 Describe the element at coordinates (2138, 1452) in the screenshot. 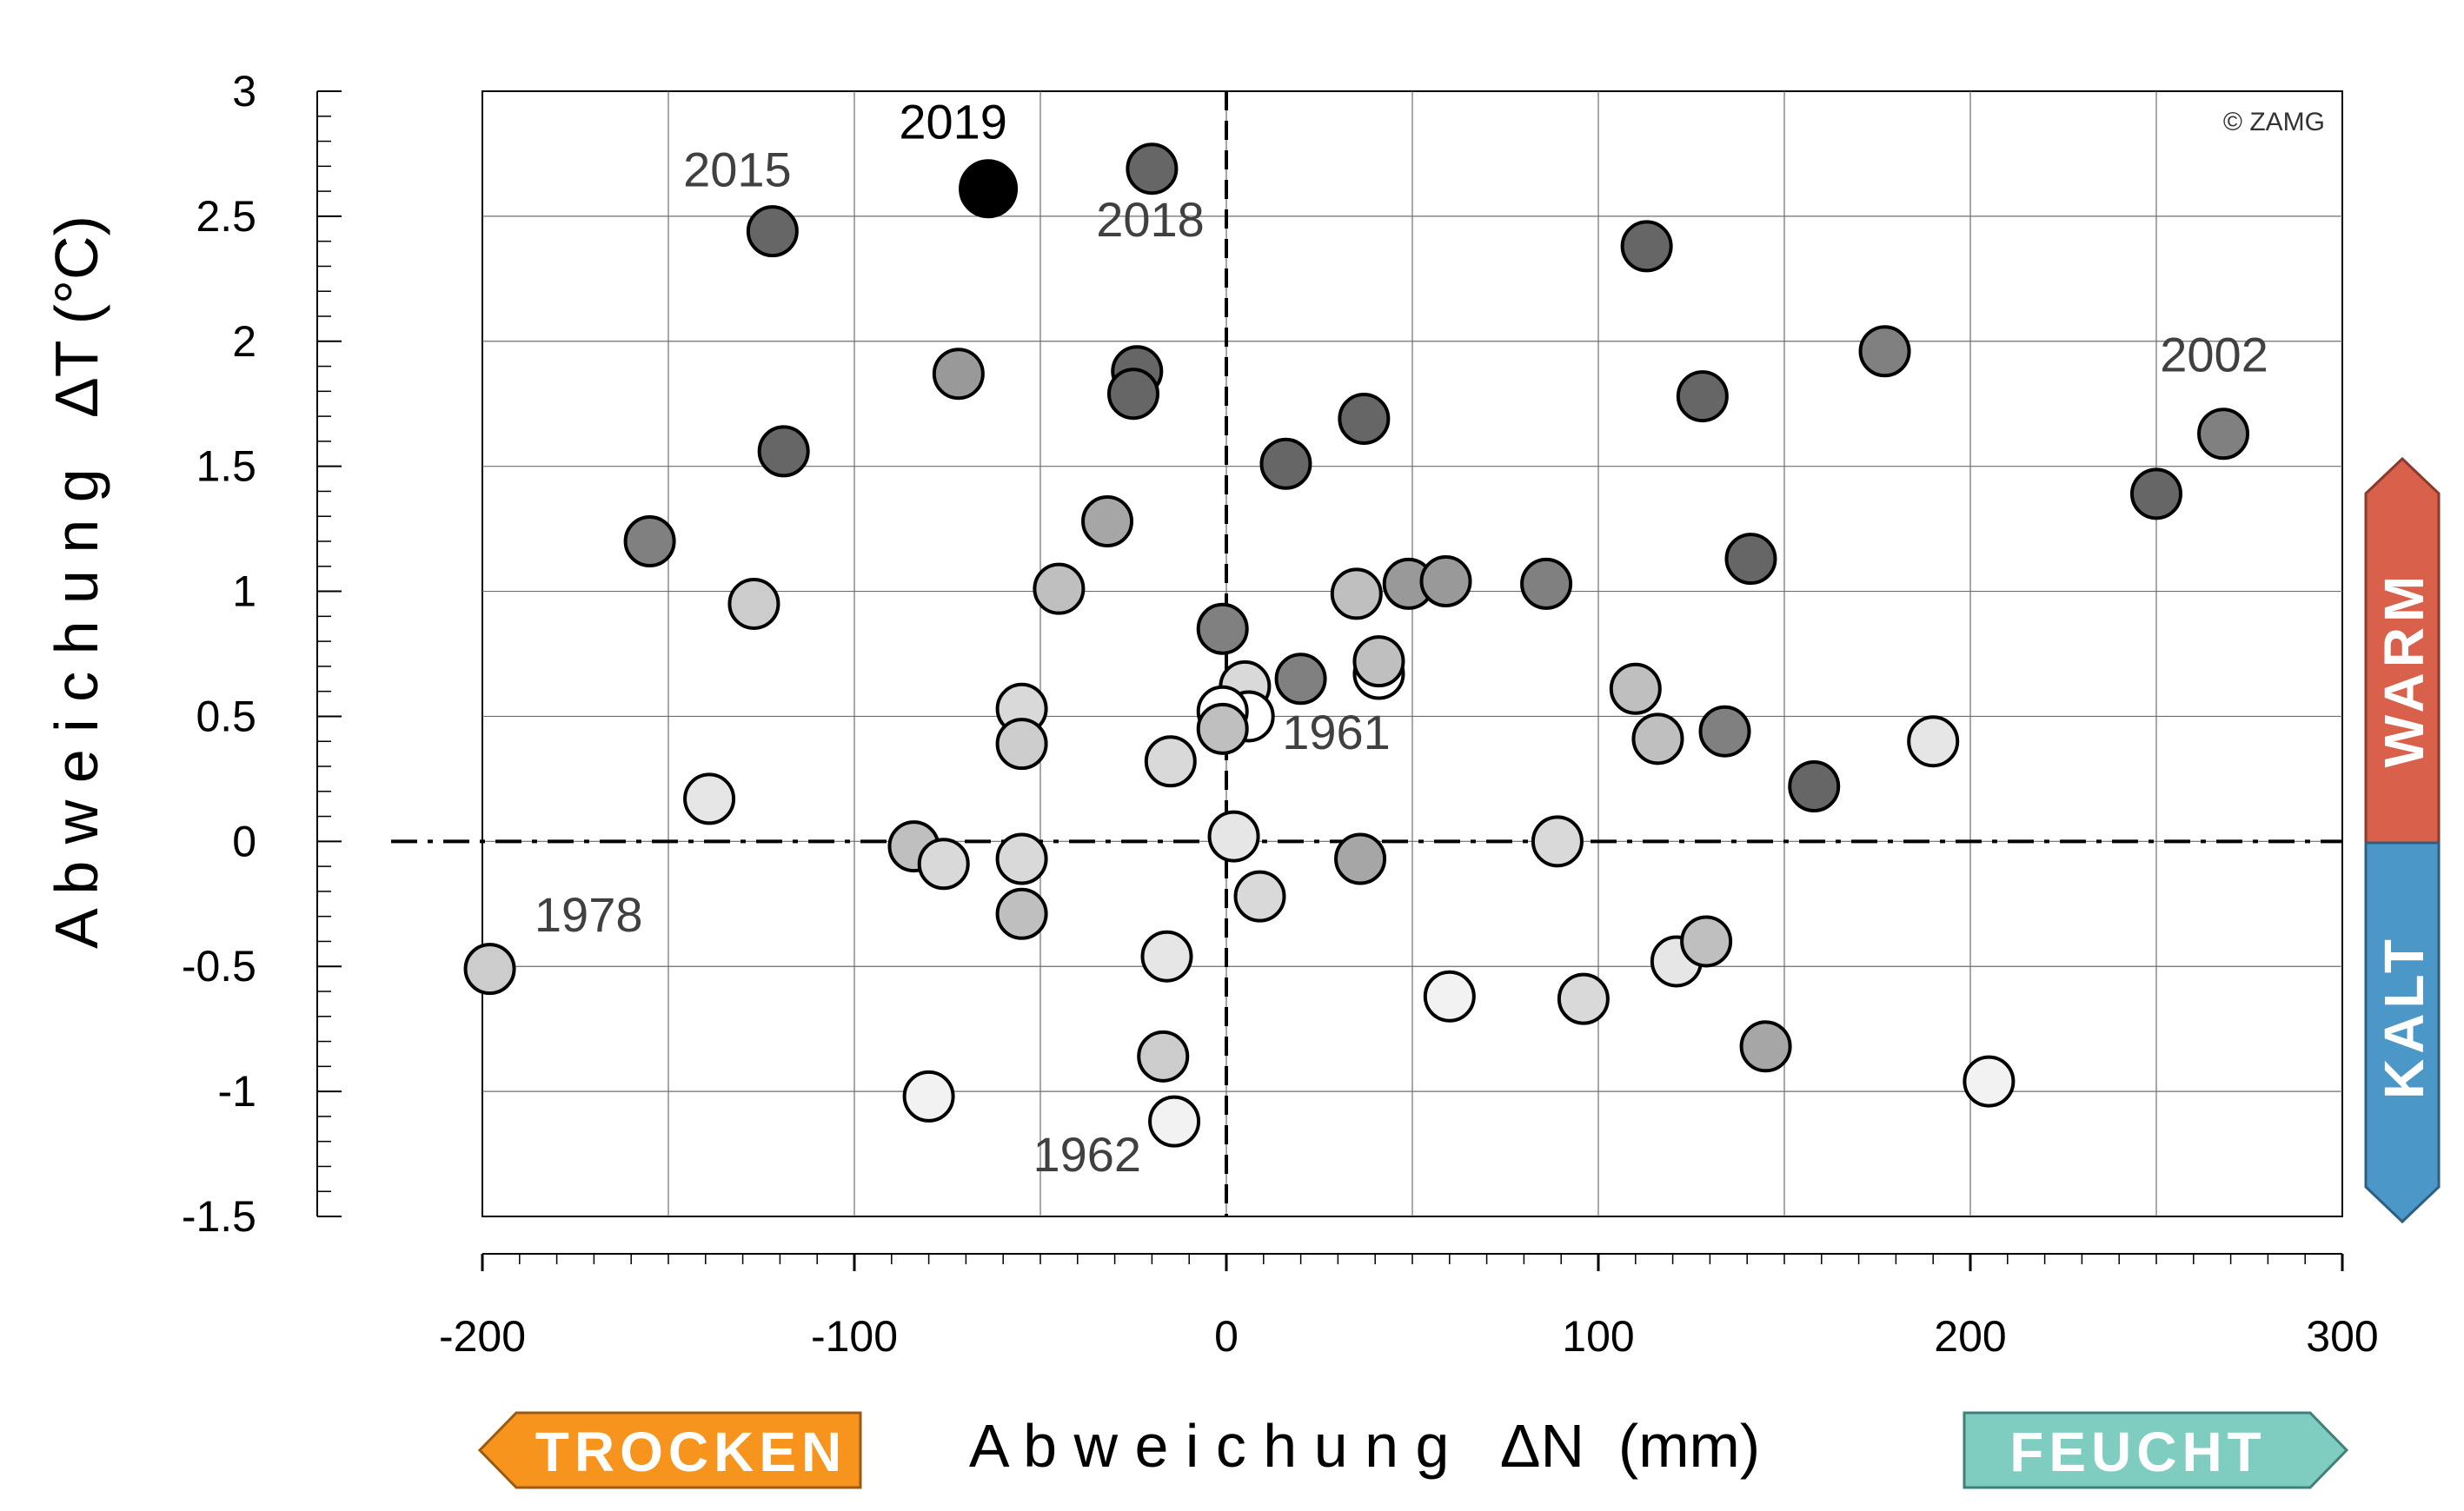

I see `wet-badge-label: FEUCHT` at that location.